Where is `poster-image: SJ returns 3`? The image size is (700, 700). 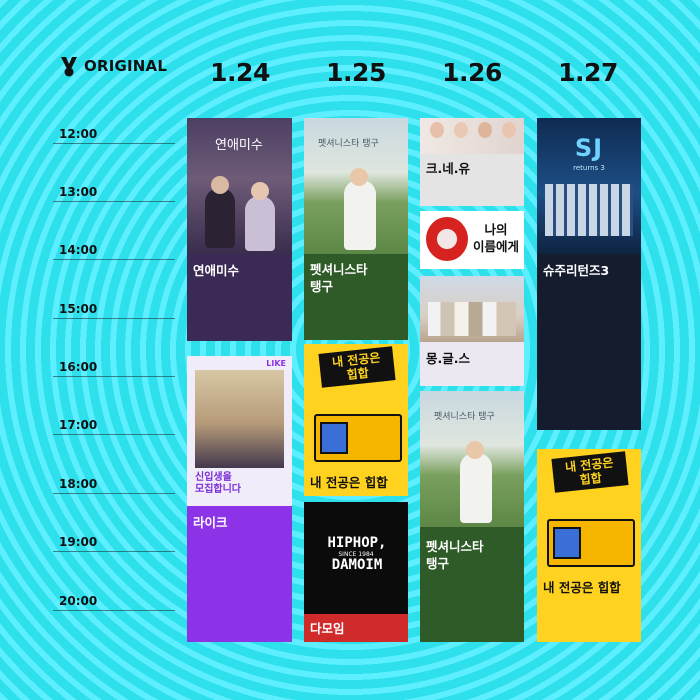 poster-image: SJ returns 3 is located at coordinates (589, 186).